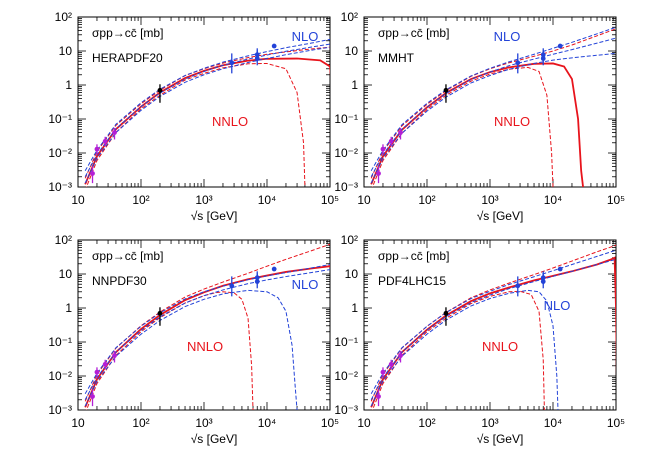  I want to click on pdf-set-label: NNPDF30, so click(119, 281).